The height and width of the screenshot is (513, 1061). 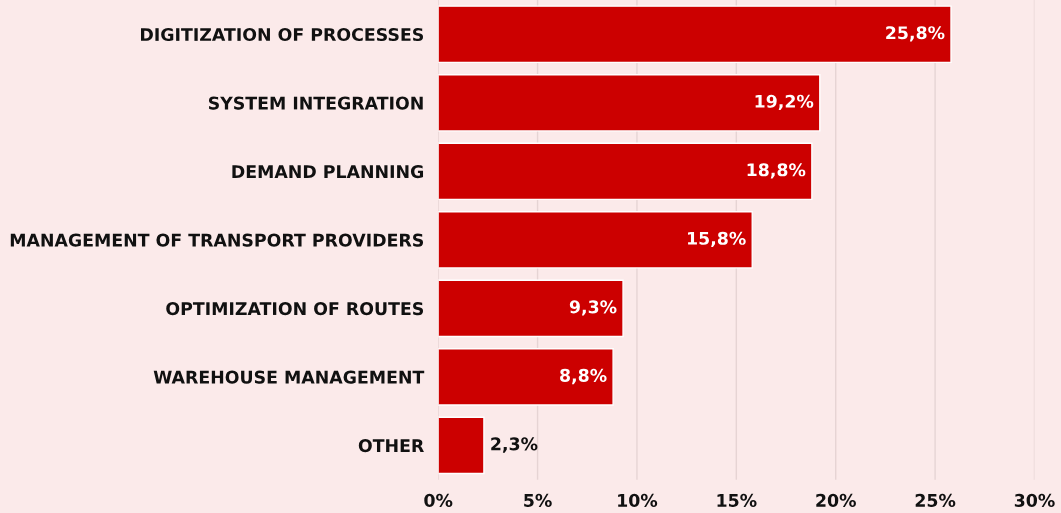 What do you see at coordinates (282, 34) in the screenshot?
I see `y-tick-label: DIGITIZATION OF PROCESSES` at bounding box center [282, 34].